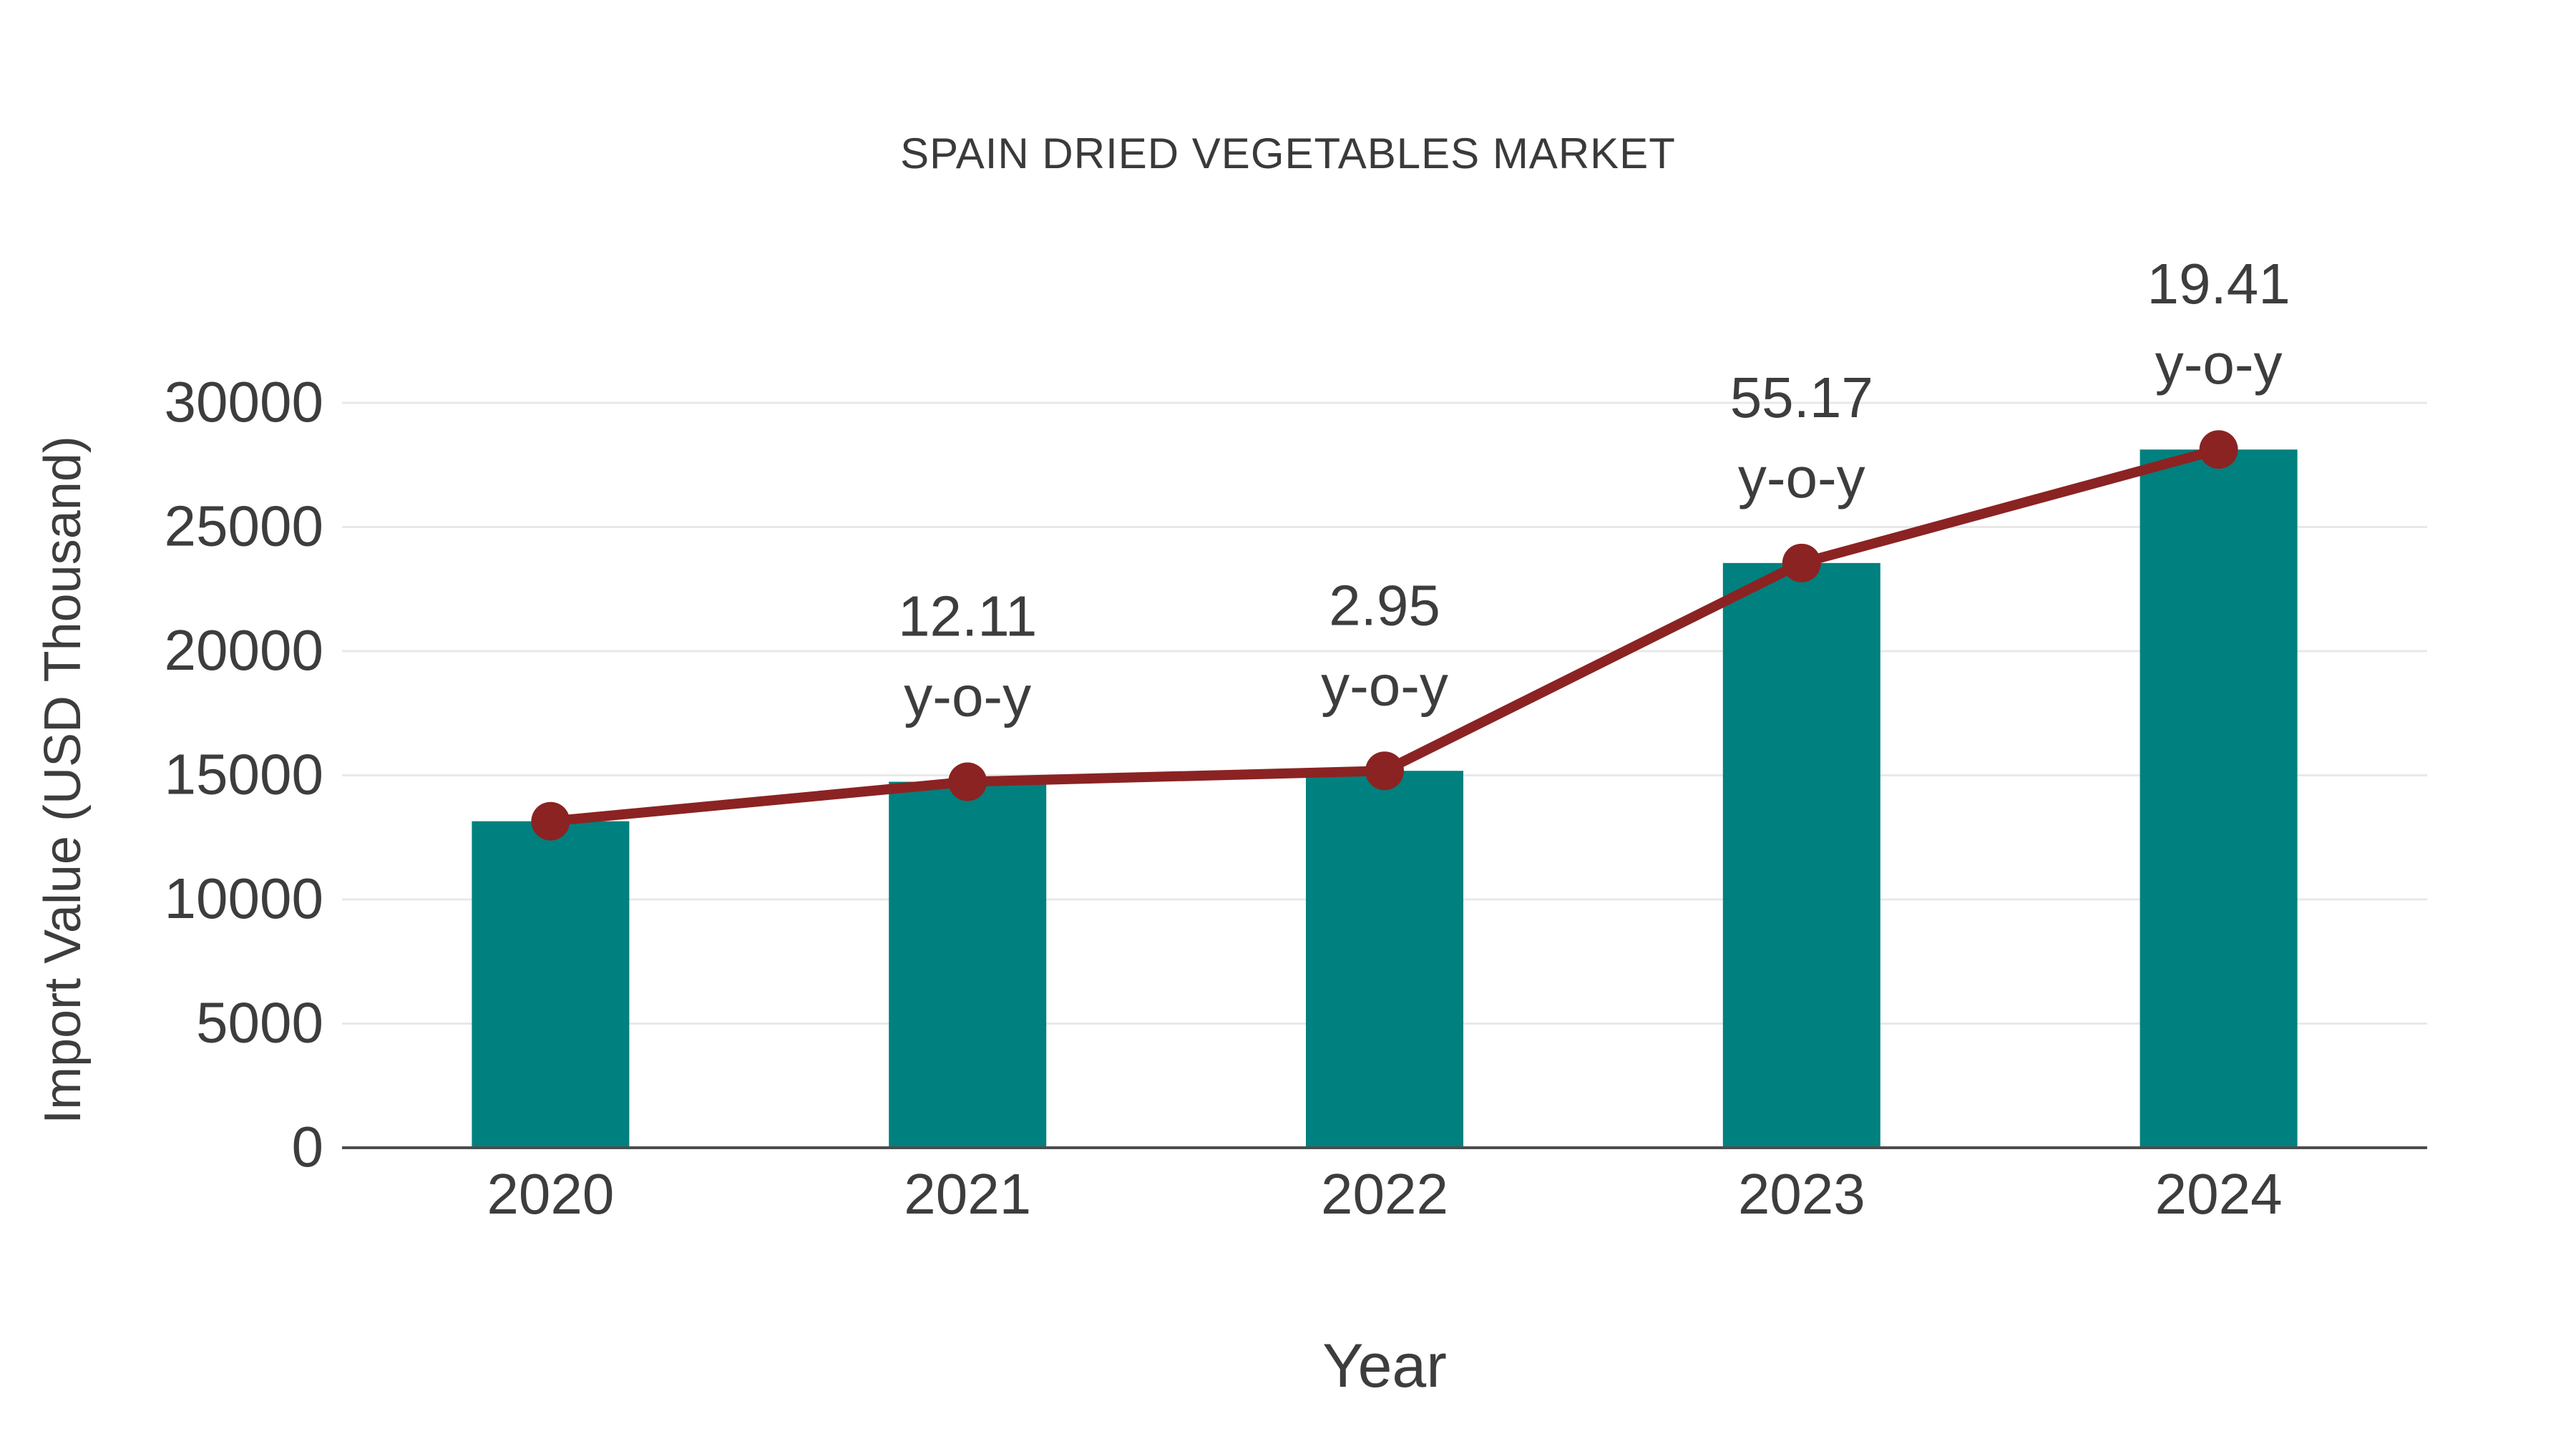  Describe the element at coordinates (550, 821) in the screenshot. I see `trend-marker-2020` at that location.